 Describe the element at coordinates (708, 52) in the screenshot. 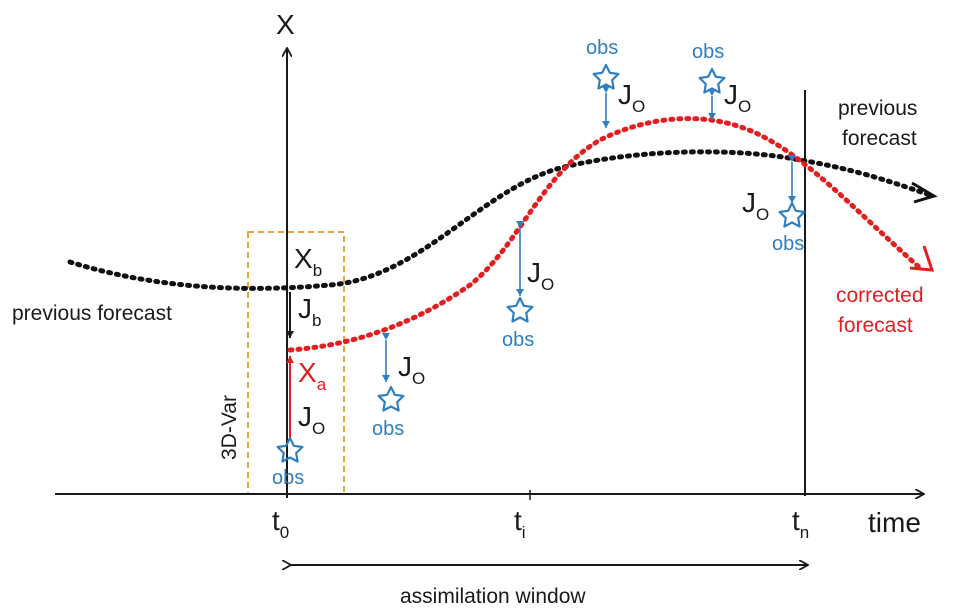

I see `obs-label-4: obs` at that location.